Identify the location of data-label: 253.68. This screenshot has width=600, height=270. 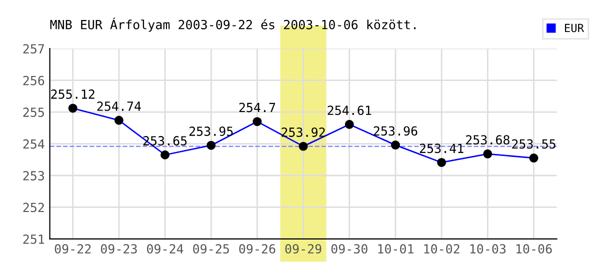
(488, 140).